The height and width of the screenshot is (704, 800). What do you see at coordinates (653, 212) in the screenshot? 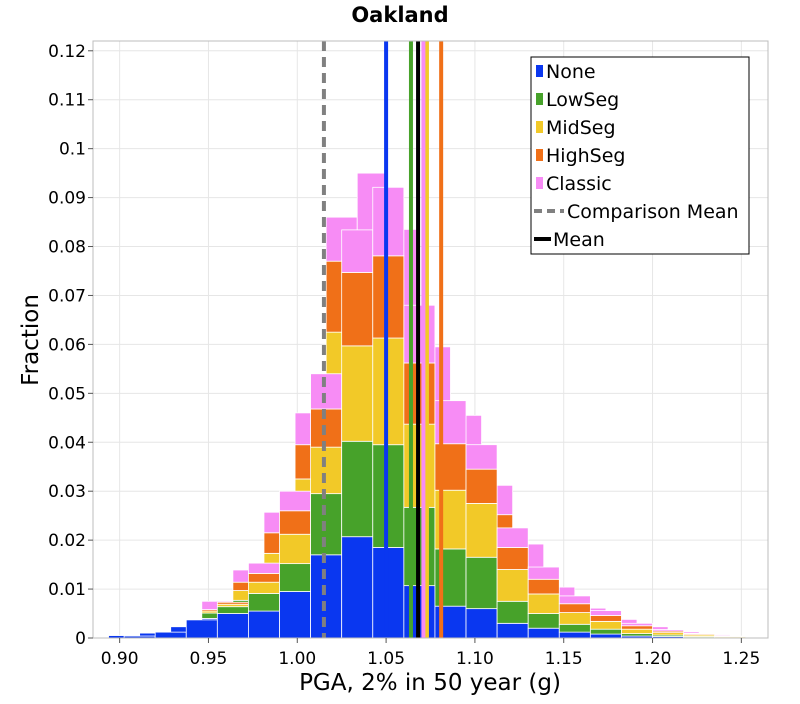
I see `legend-label: Comparison Mean` at bounding box center [653, 212].